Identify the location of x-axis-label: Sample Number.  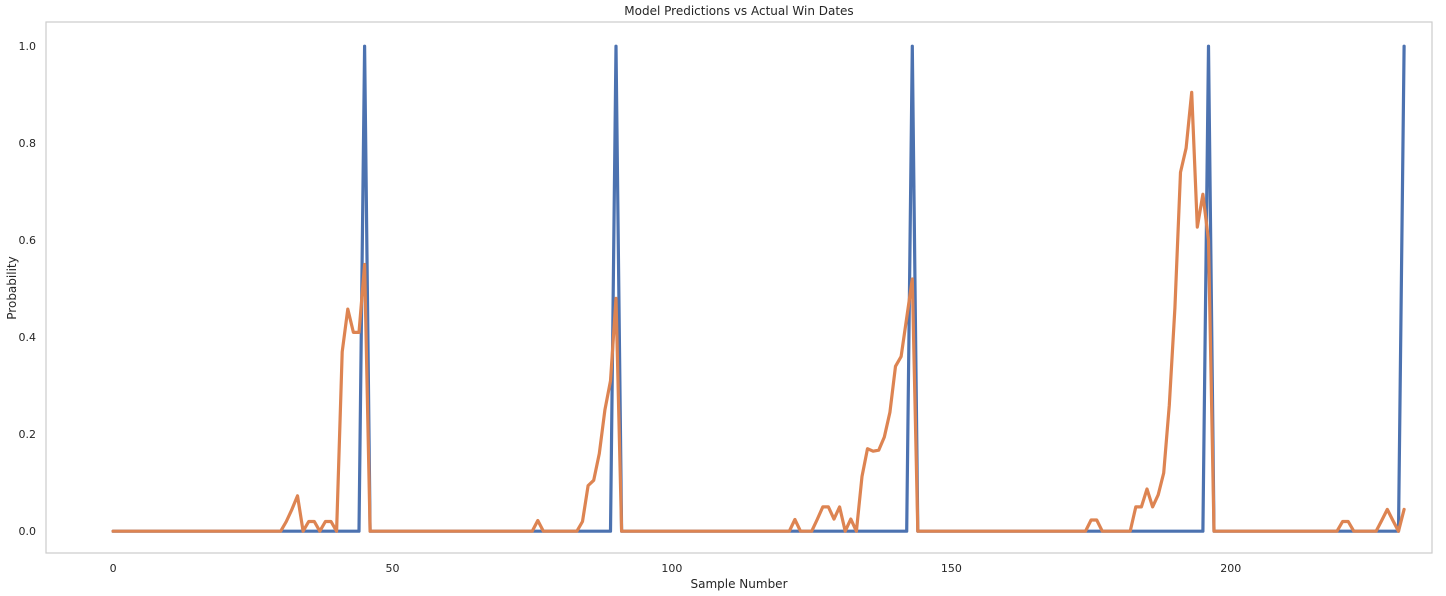
(738, 584).